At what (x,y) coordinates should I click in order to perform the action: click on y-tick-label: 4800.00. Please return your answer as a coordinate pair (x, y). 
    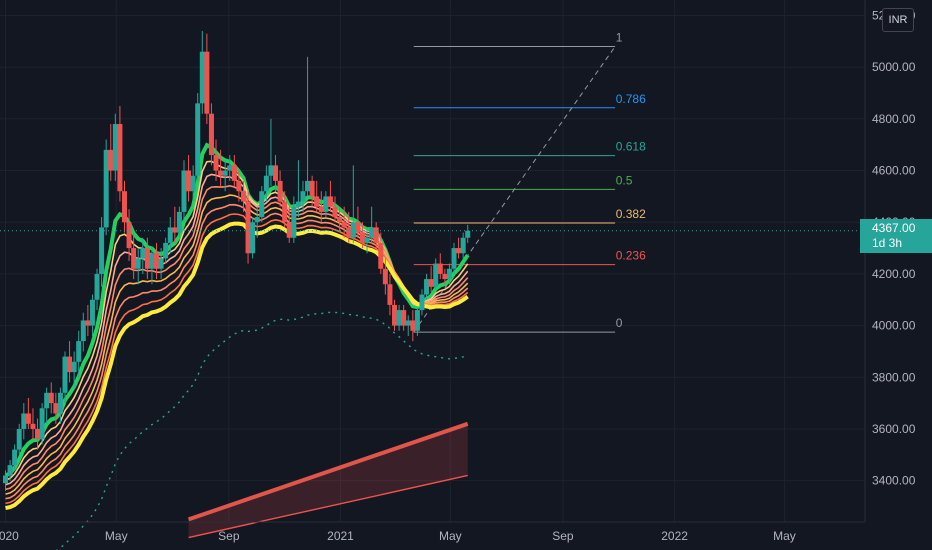
    Looking at the image, I should click on (894, 119).